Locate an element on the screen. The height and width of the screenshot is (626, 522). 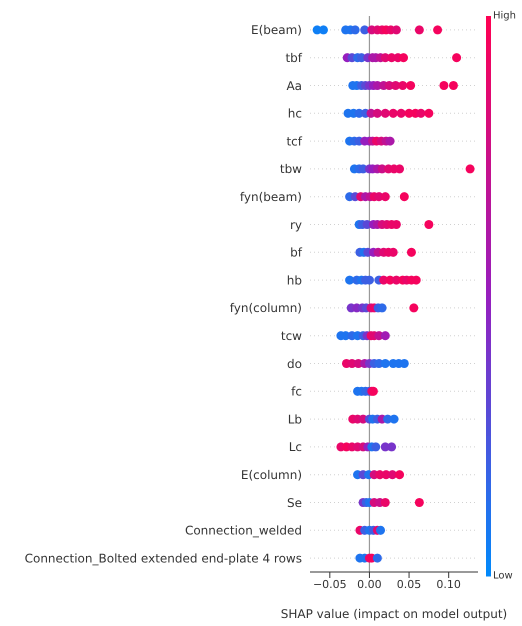
y-tick-label: Se is located at coordinates (294, 503).